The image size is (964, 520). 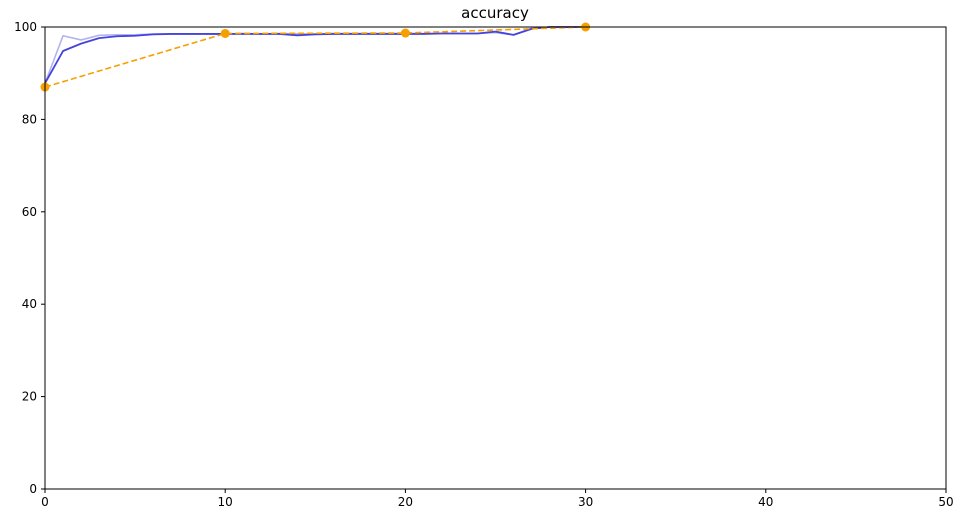 What do you see at coordinates (29, 212) in the screenshot?
I see `y-tick-label-3: 60` at bounding box center [29, 212].